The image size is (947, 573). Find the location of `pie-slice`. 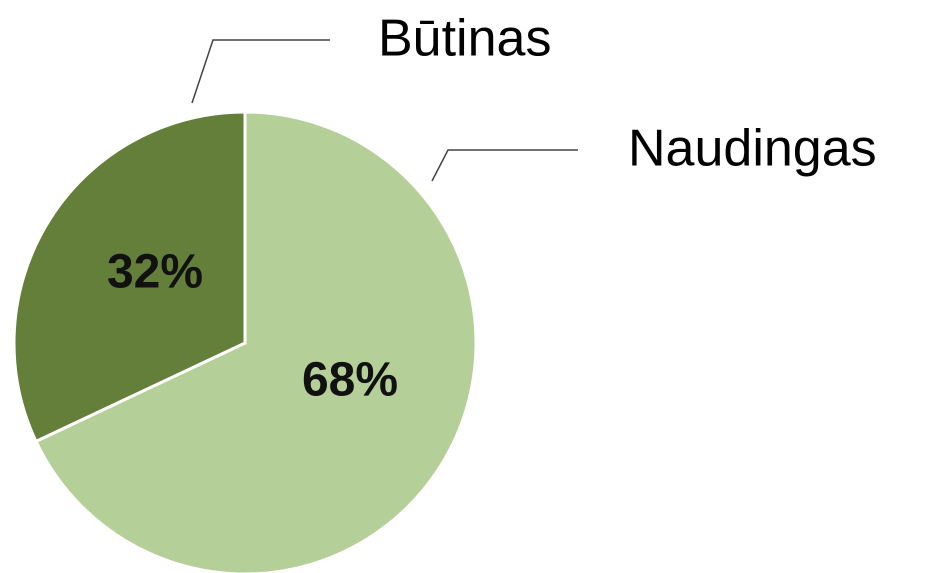

pie-slice is located at coordinates (129, 277).